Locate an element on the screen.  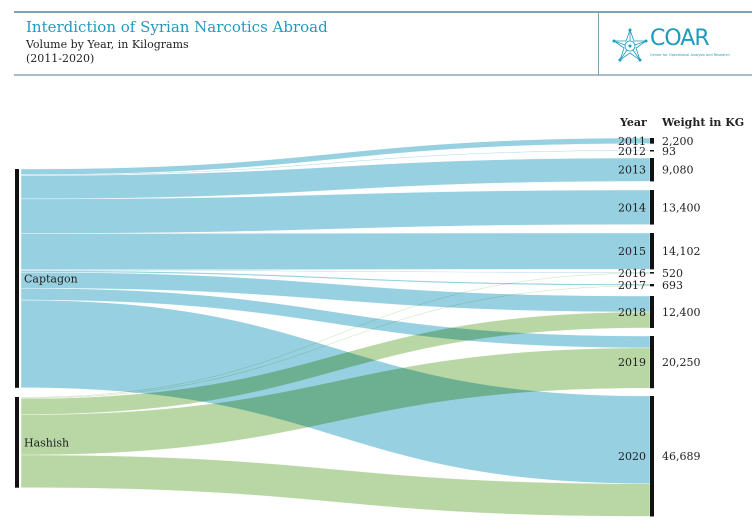
weight-label-2016: 520 is located at coordinates (672, 273).